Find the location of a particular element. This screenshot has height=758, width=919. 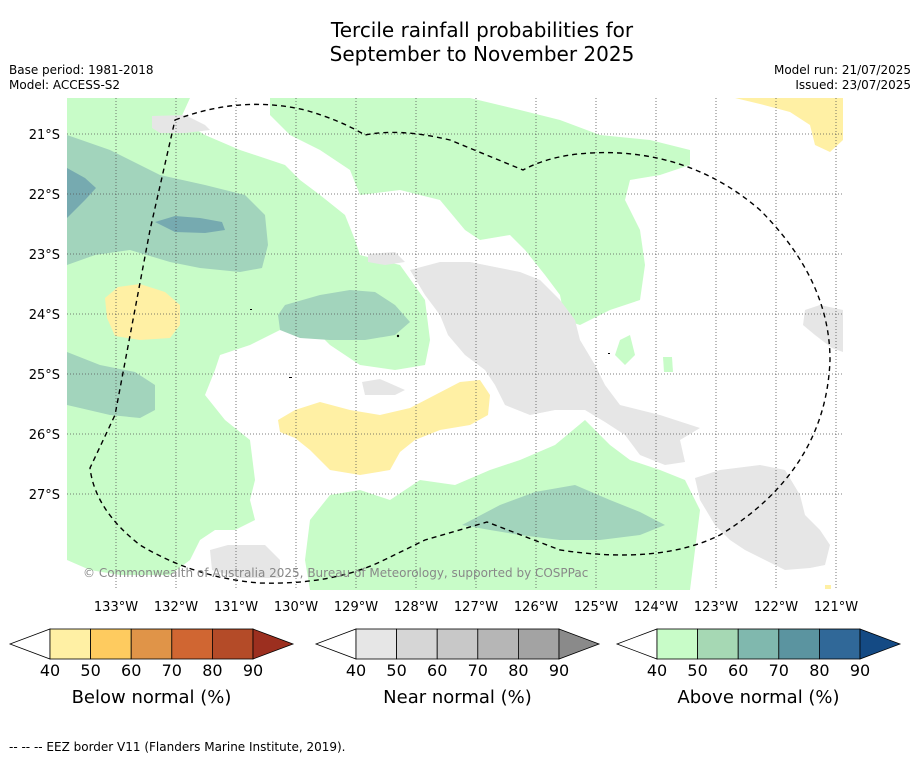

lon-label: 123°W is located at coordinates (716, 607).